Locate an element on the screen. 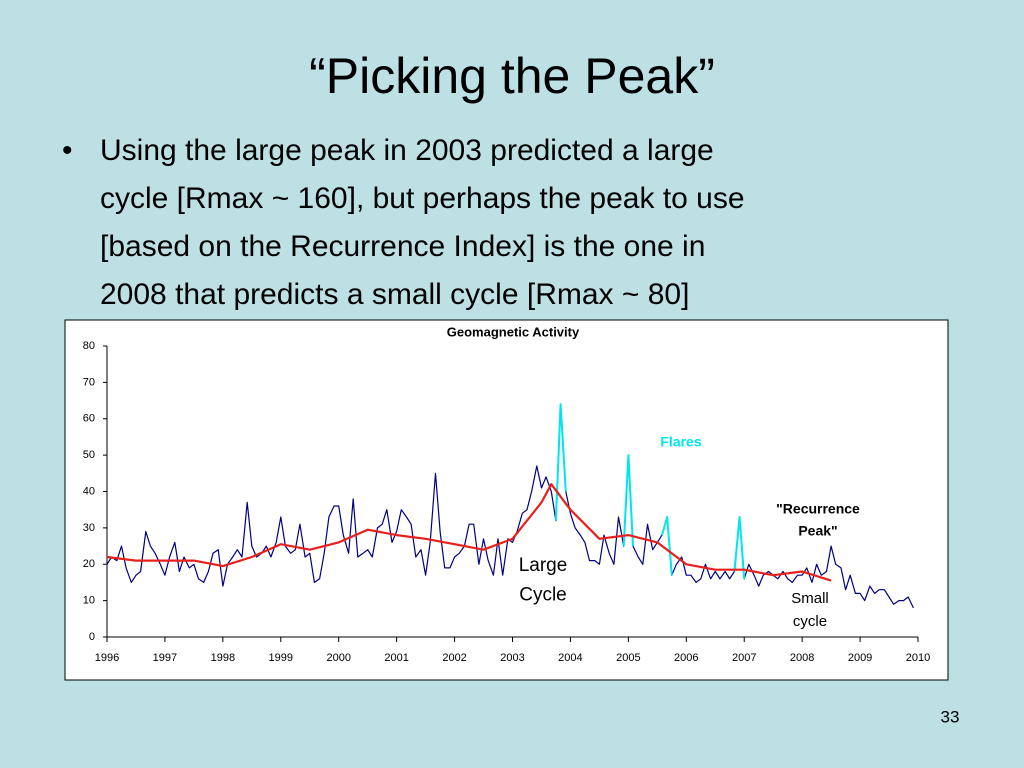 The width and height of the screenshot is (1024, 768). x-tick-label: 2010 is located at coordinates (918, 658).